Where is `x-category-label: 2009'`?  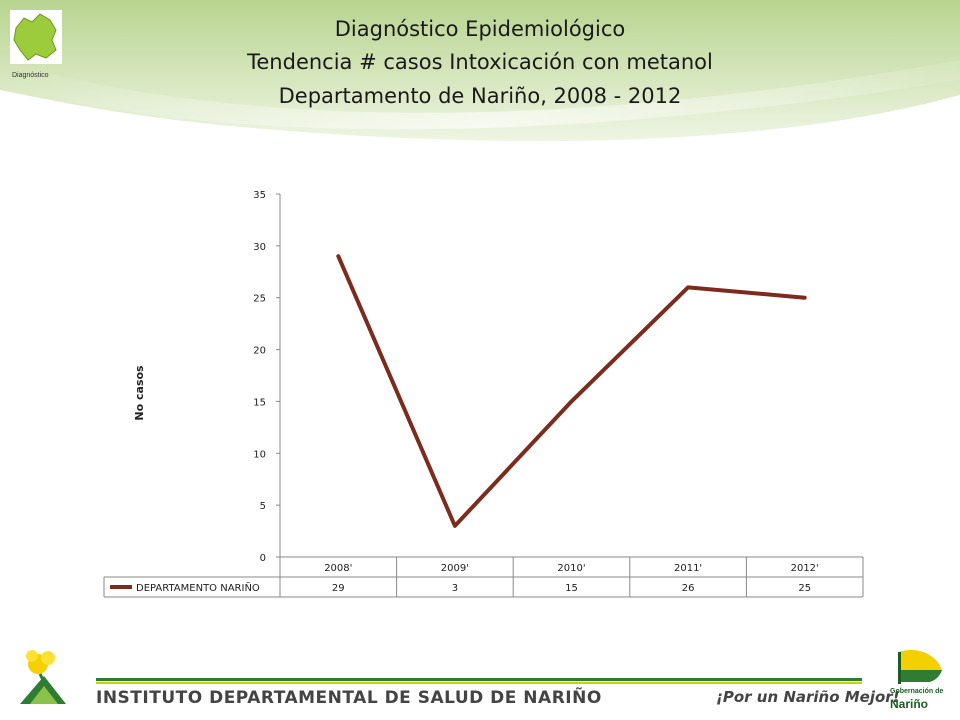 x-category-label: 2009' is located at coordinates (455, 568).